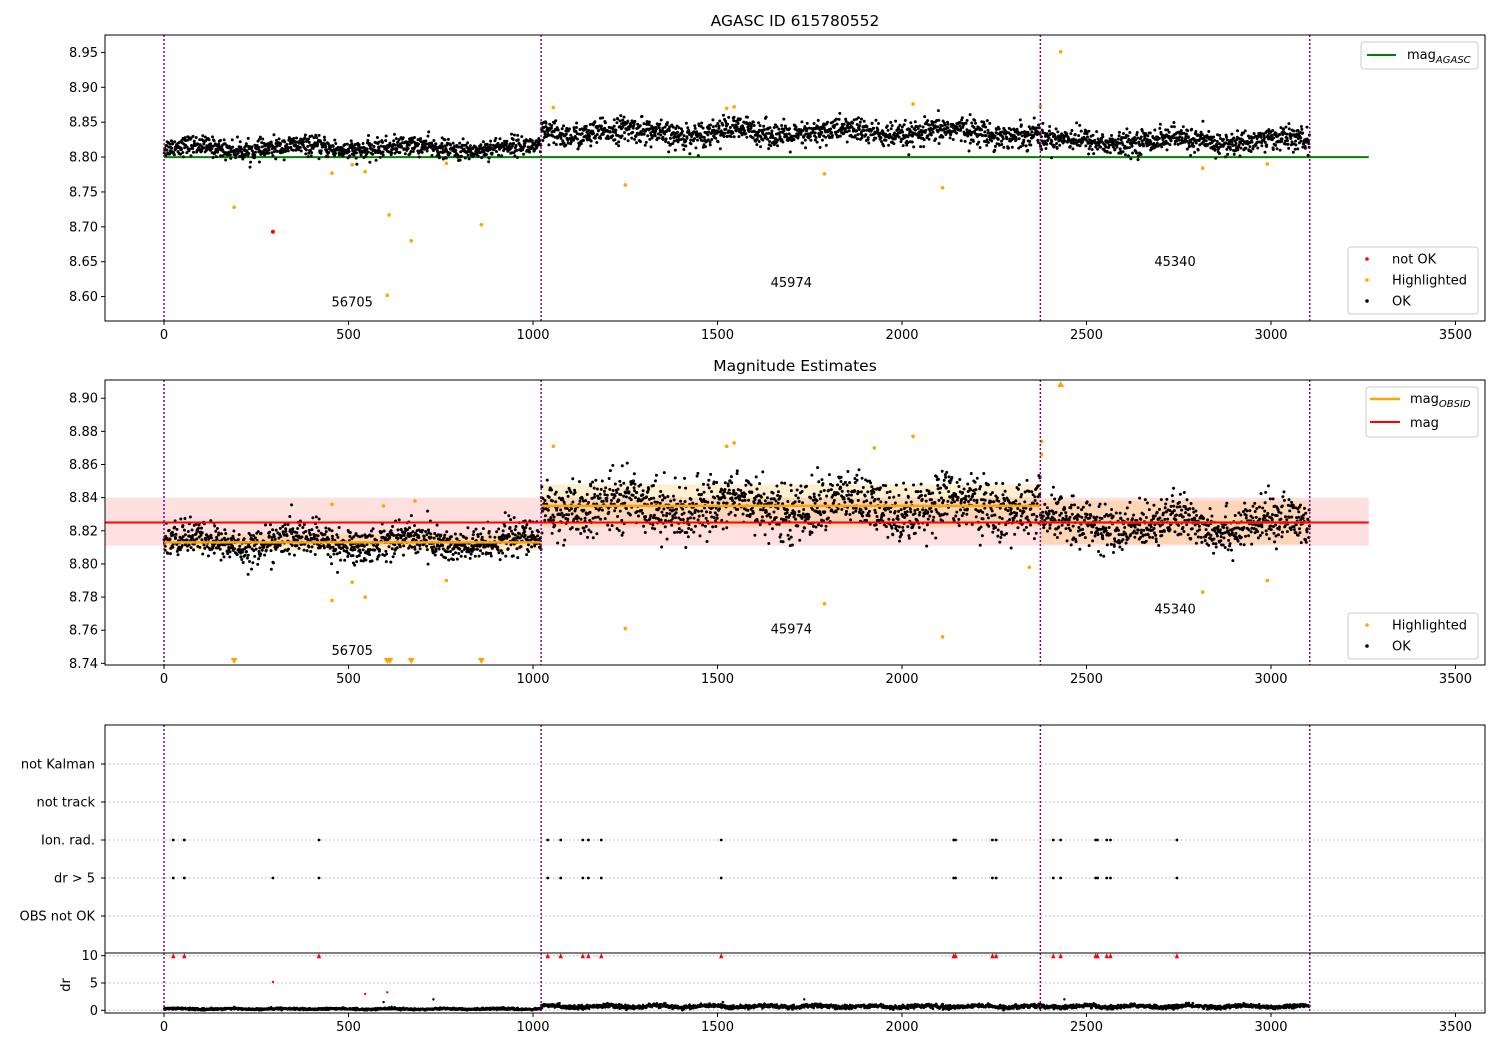 The height and width of the screenshot is (1050, 1500). Describe the element at coordinates (164, 335) in the screenshot. I see `x-tick-label: 0` at that location.